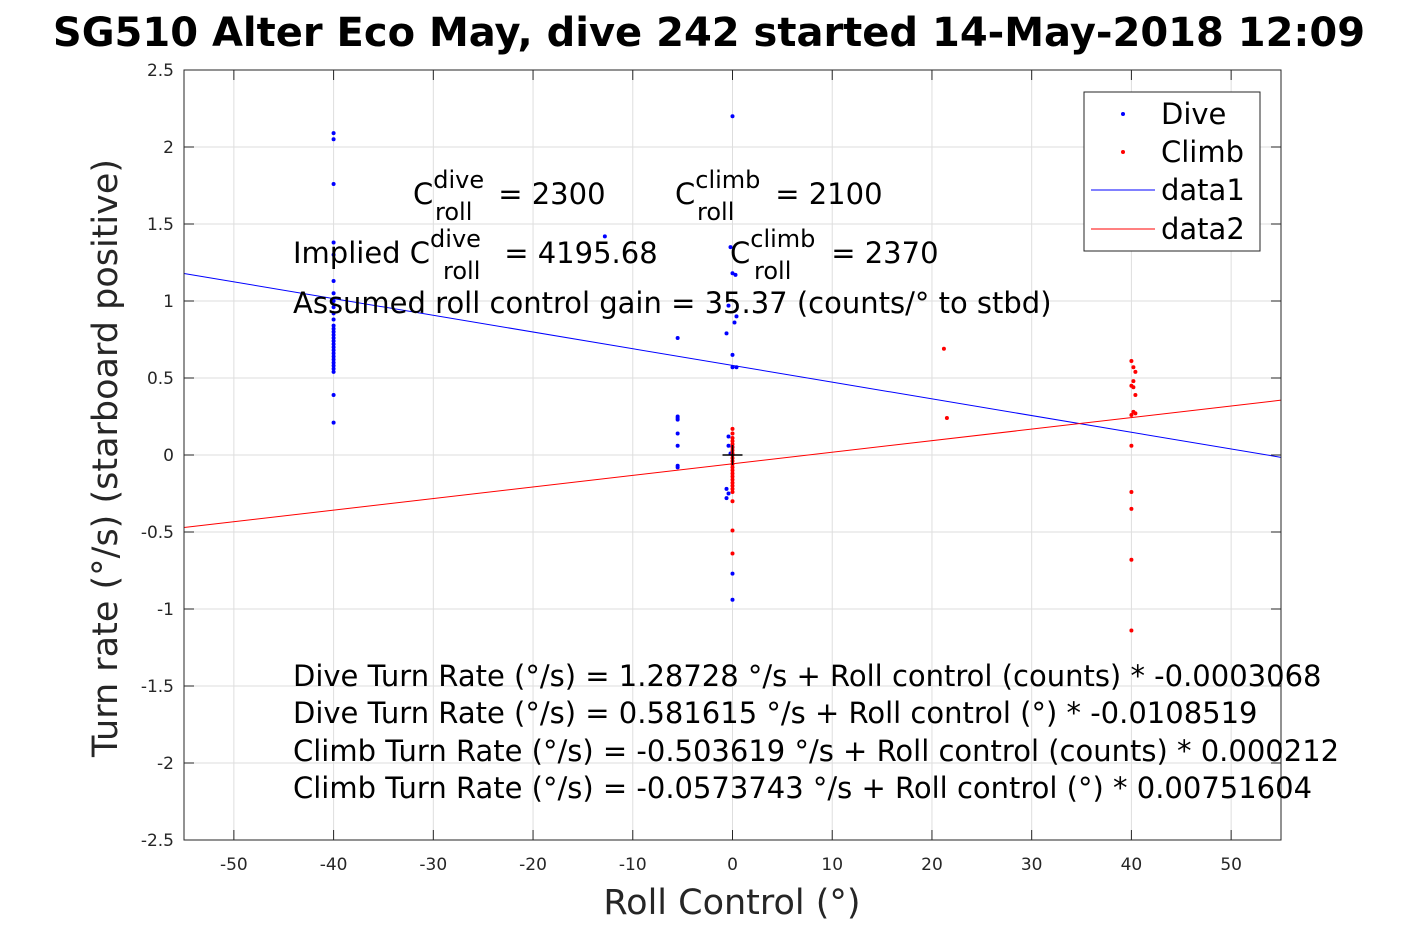  I want to click on legend-climb-swatch, so click(1123, 152).